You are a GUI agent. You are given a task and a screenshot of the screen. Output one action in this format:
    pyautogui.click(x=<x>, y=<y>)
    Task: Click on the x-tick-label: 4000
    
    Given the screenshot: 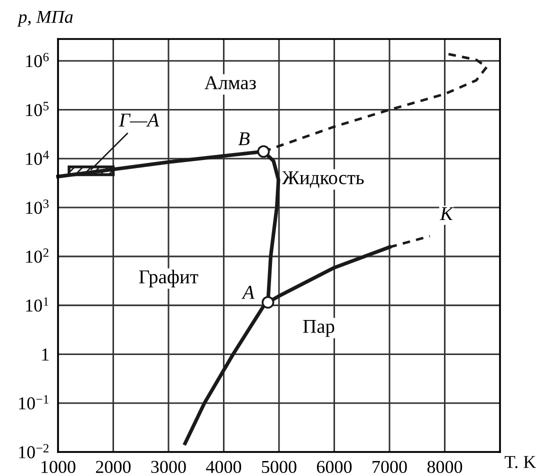 What is the action you would take?
    pyautogui.click(x=224, y=467)
    